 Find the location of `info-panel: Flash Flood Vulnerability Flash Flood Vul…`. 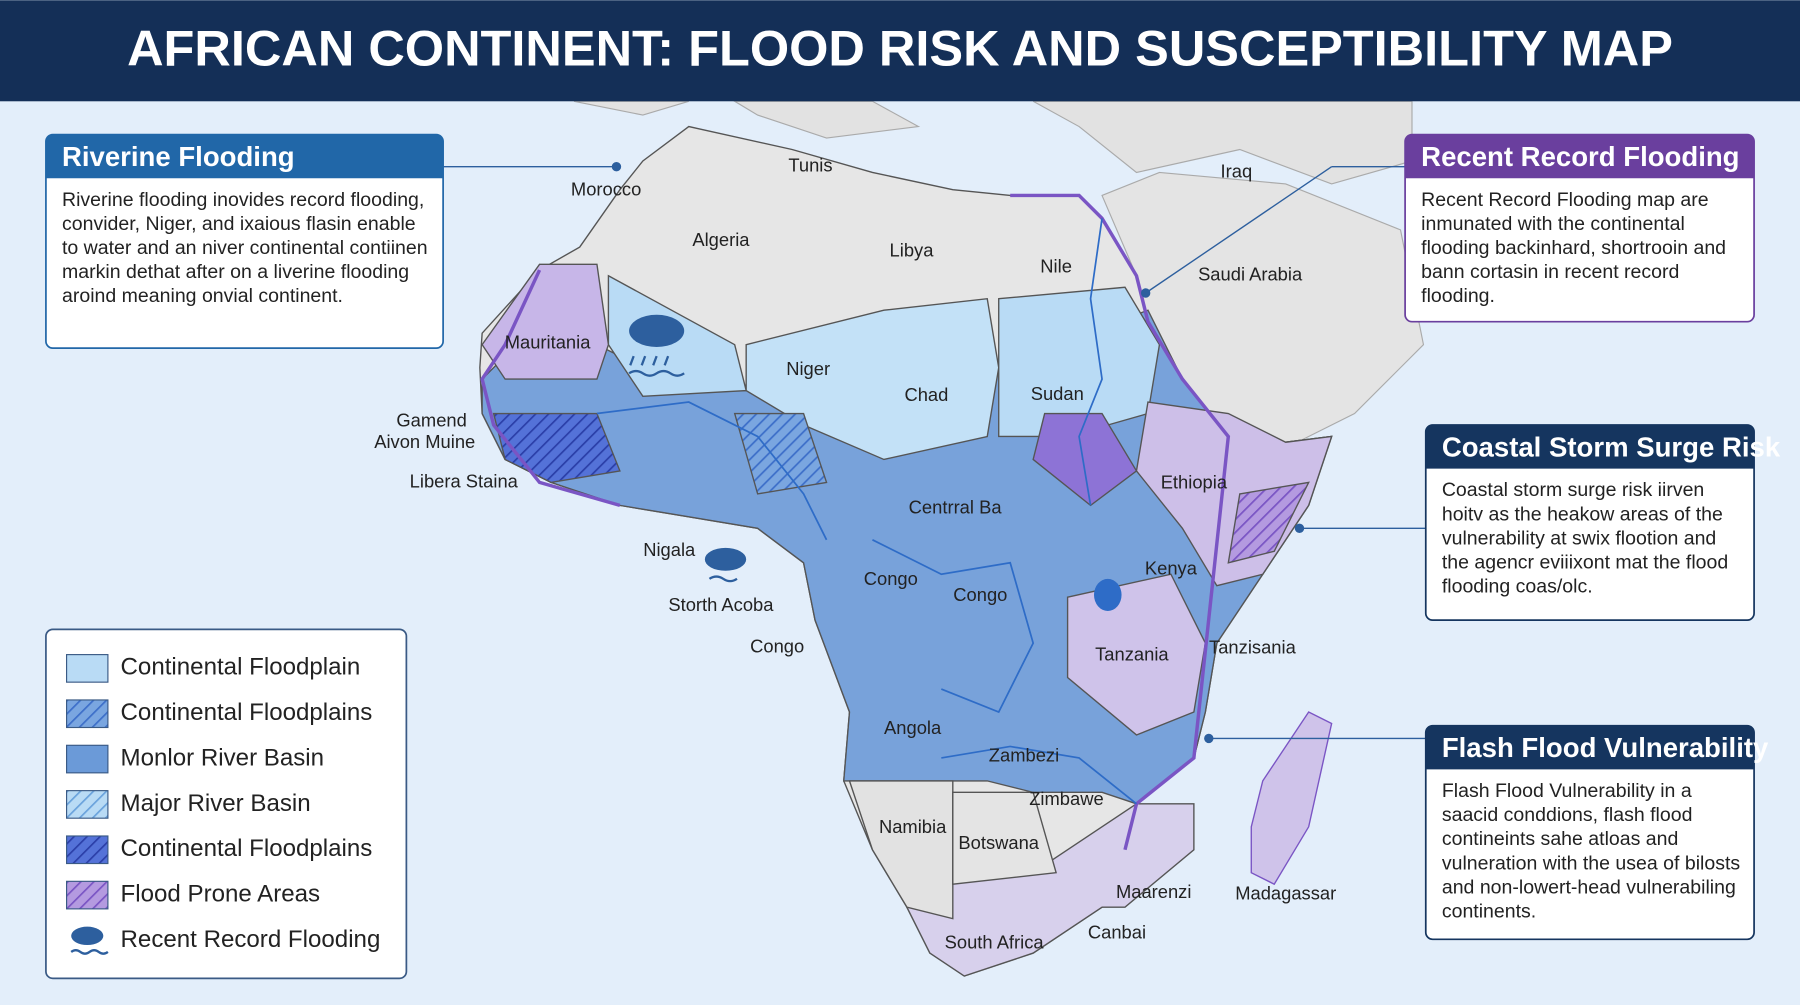

info-panel: Flash Flood Vulnerability Flash Flood Vul… is located at coordinates (1596, 832).